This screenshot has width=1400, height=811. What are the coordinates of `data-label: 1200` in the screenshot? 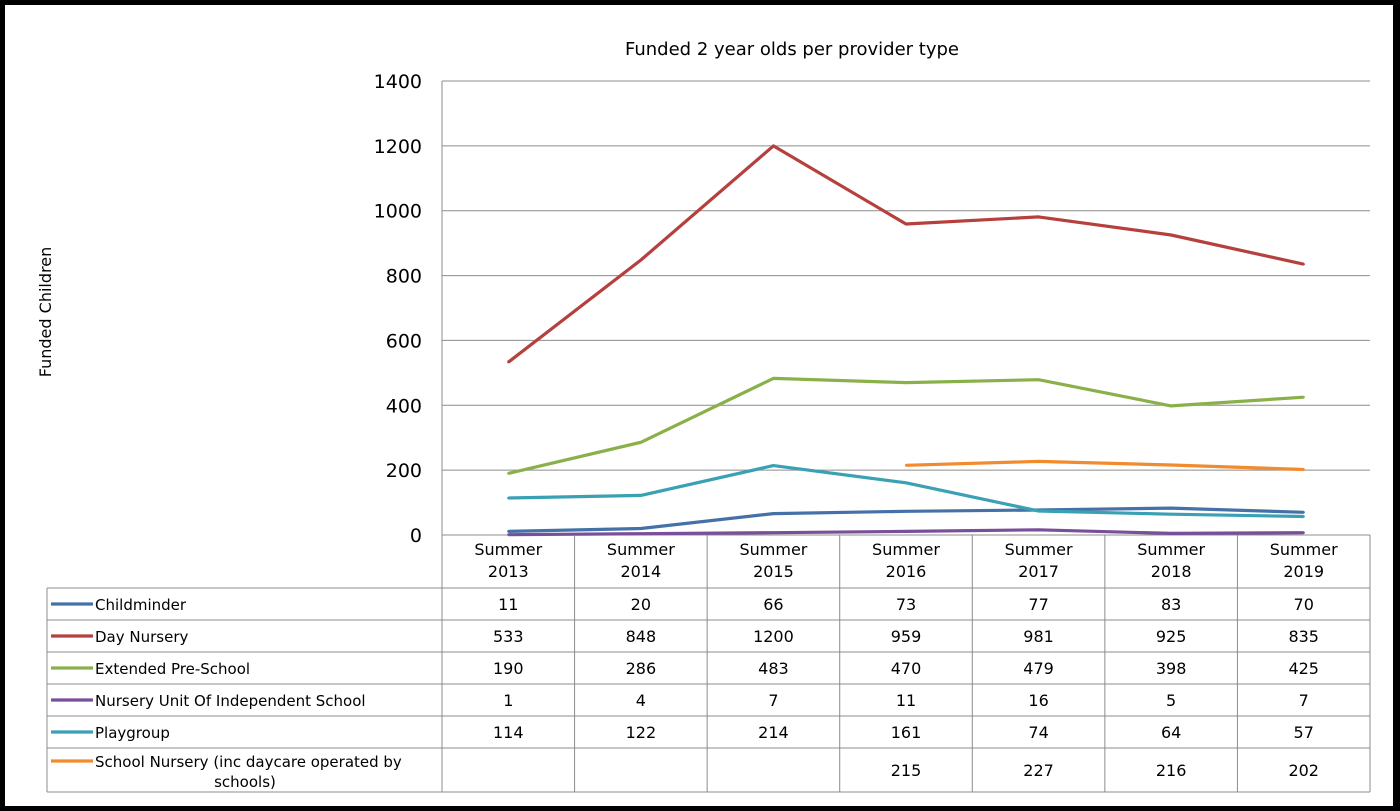 It's located at (773, 636).